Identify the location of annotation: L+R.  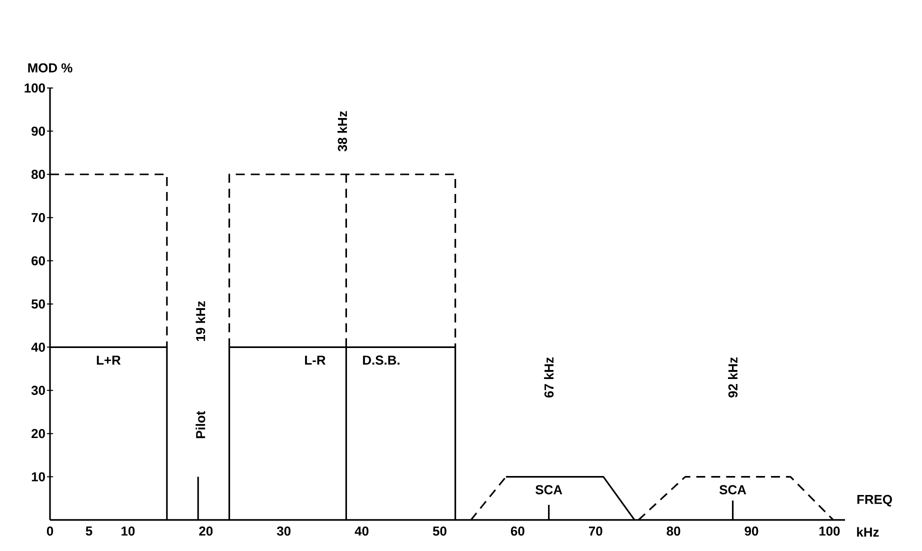
(108, 360).